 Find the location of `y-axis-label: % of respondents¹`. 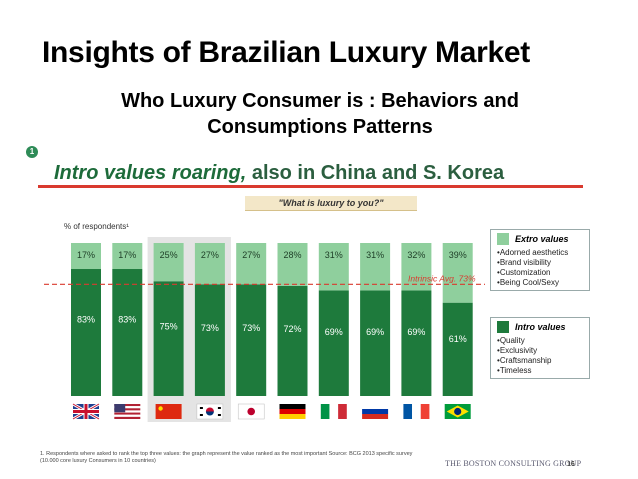

y-axis-label: % of respondents¹ is located at coordinates (96, 226).